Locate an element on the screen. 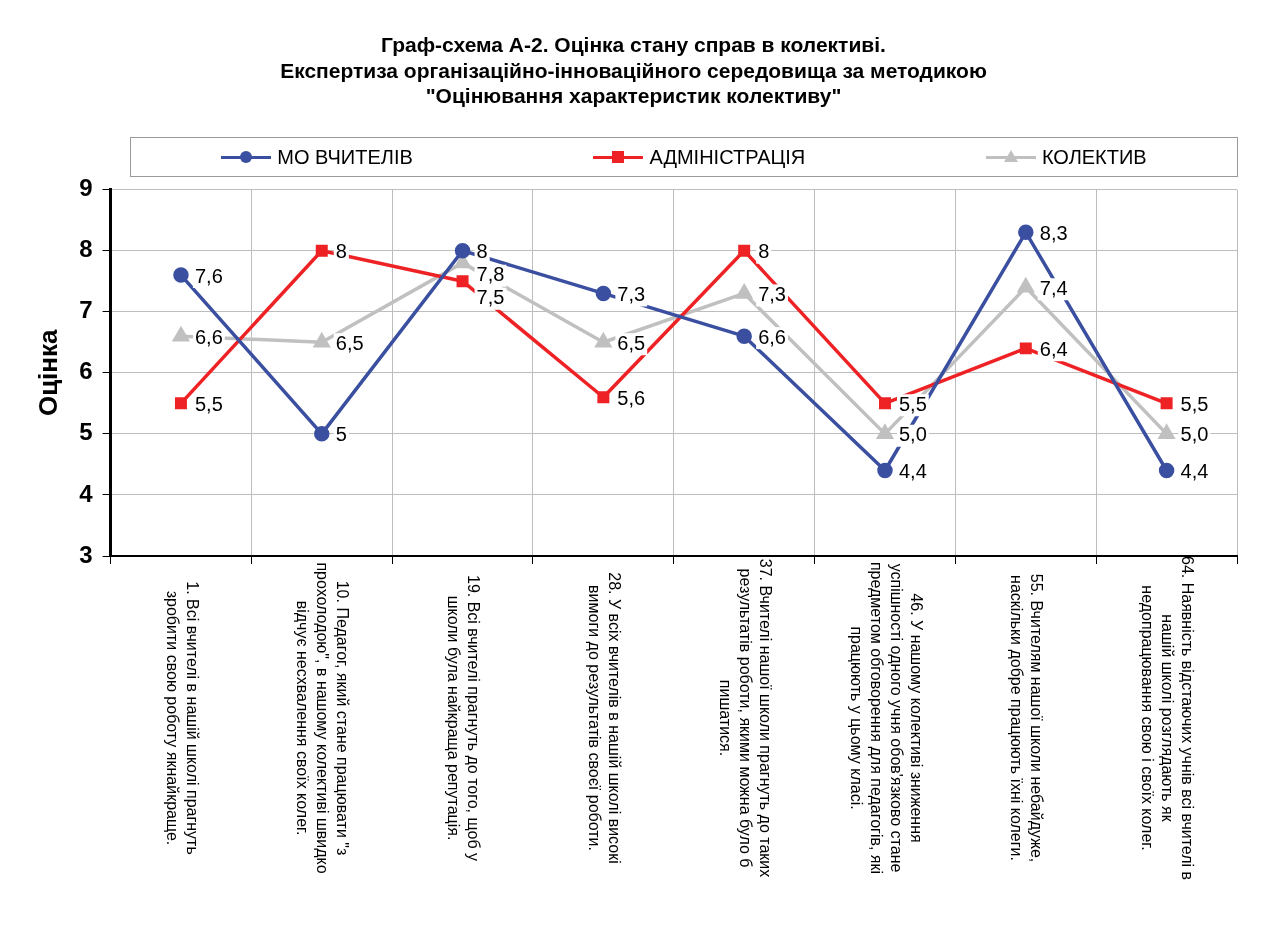  y-tick-label: 5 is located at coordinates (86, 432).